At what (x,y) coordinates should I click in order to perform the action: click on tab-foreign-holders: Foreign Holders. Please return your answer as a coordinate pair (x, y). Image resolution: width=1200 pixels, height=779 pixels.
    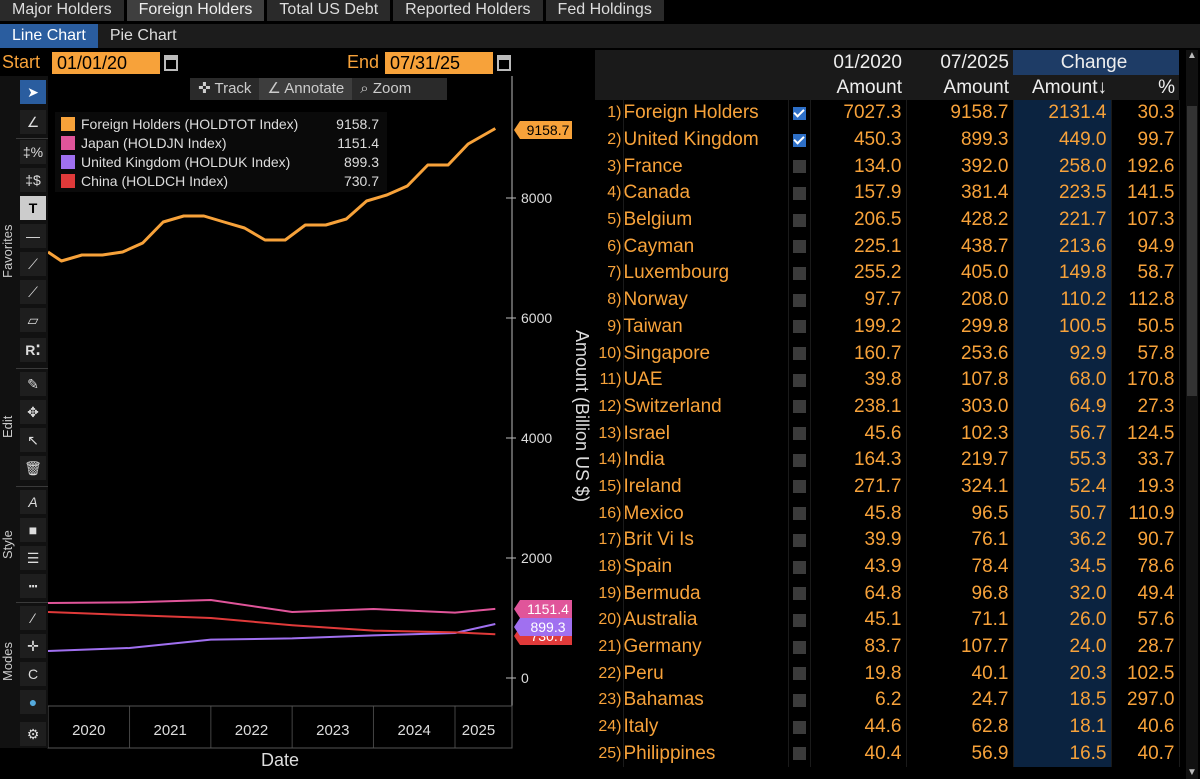
    Looking at the image, I should click on (197, 10).